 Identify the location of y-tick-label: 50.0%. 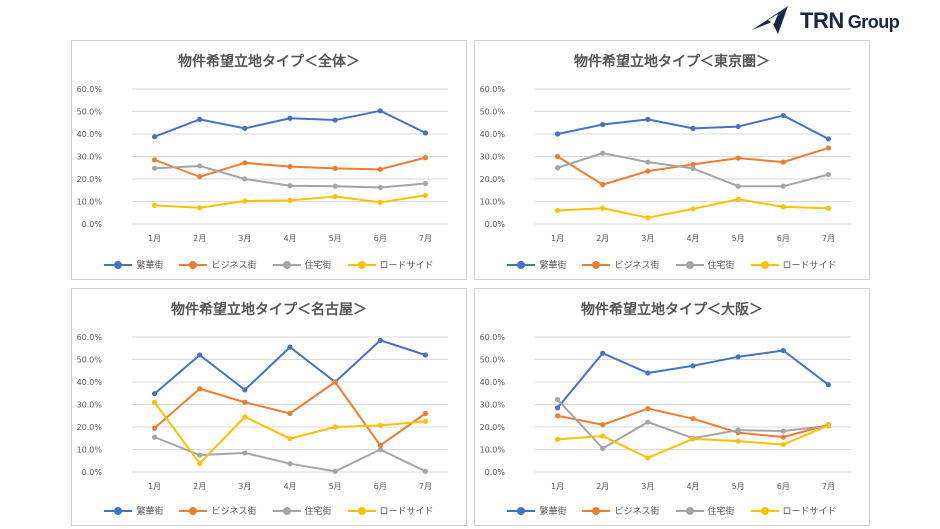
(493, 360).